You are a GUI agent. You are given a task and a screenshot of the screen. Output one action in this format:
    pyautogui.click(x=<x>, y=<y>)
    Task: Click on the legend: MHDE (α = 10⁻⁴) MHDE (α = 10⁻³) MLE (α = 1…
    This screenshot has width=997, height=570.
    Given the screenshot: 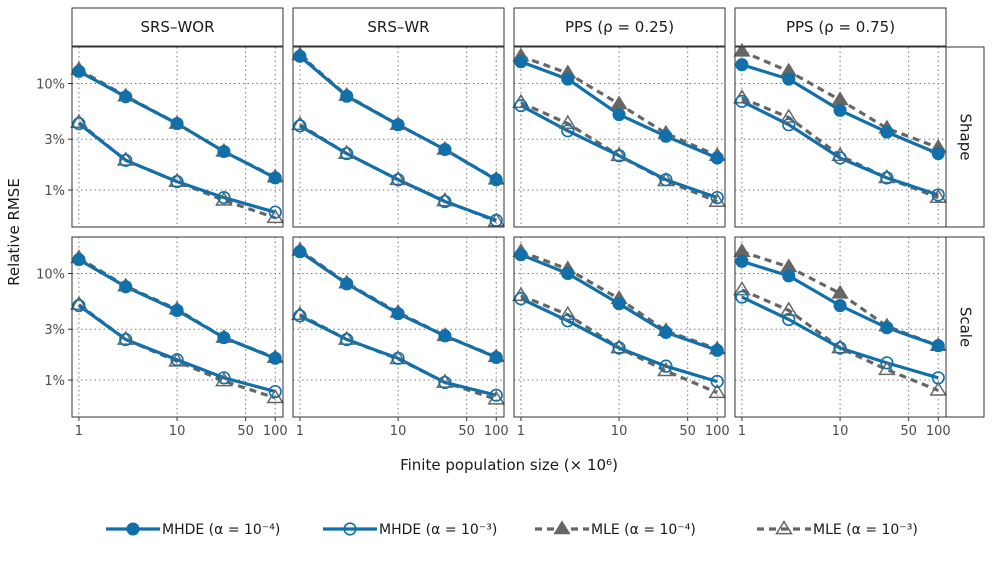 What is the action you would take?
    pyautogui.click(x=512, y=529)
    